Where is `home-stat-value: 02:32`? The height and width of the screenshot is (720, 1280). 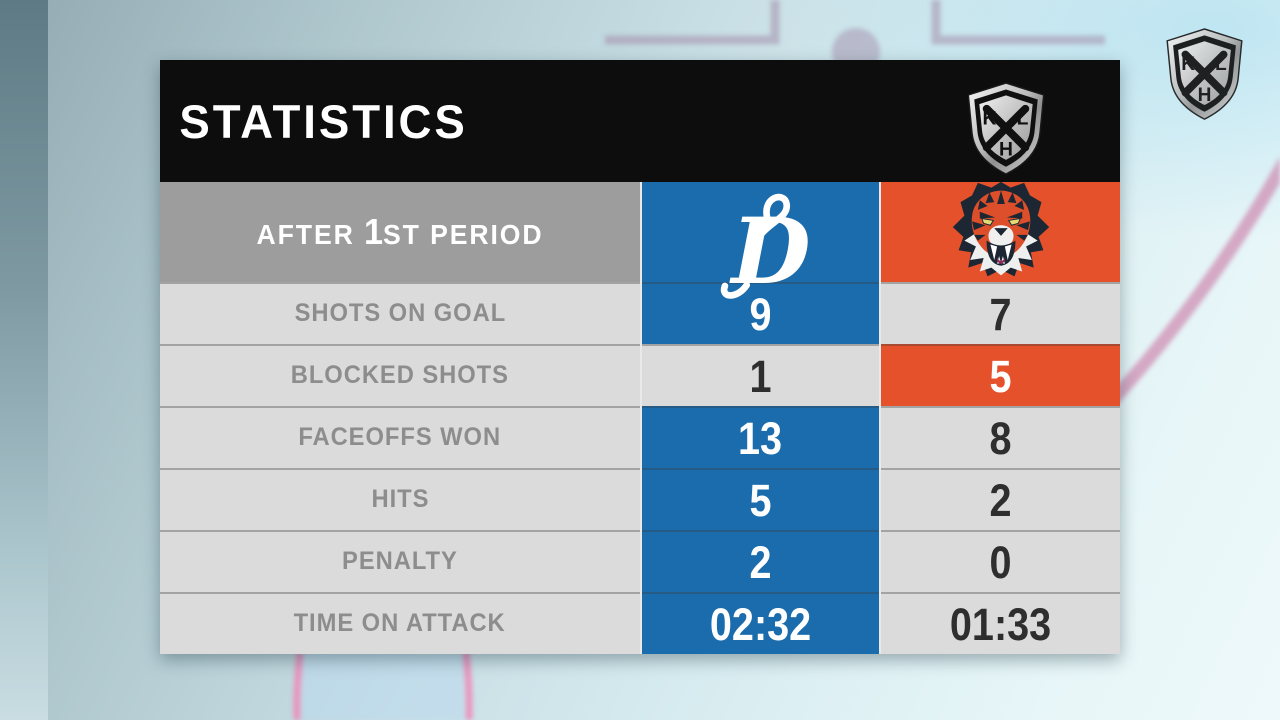 home-stat-value: 02:32 is located at coordinates (760, 623).